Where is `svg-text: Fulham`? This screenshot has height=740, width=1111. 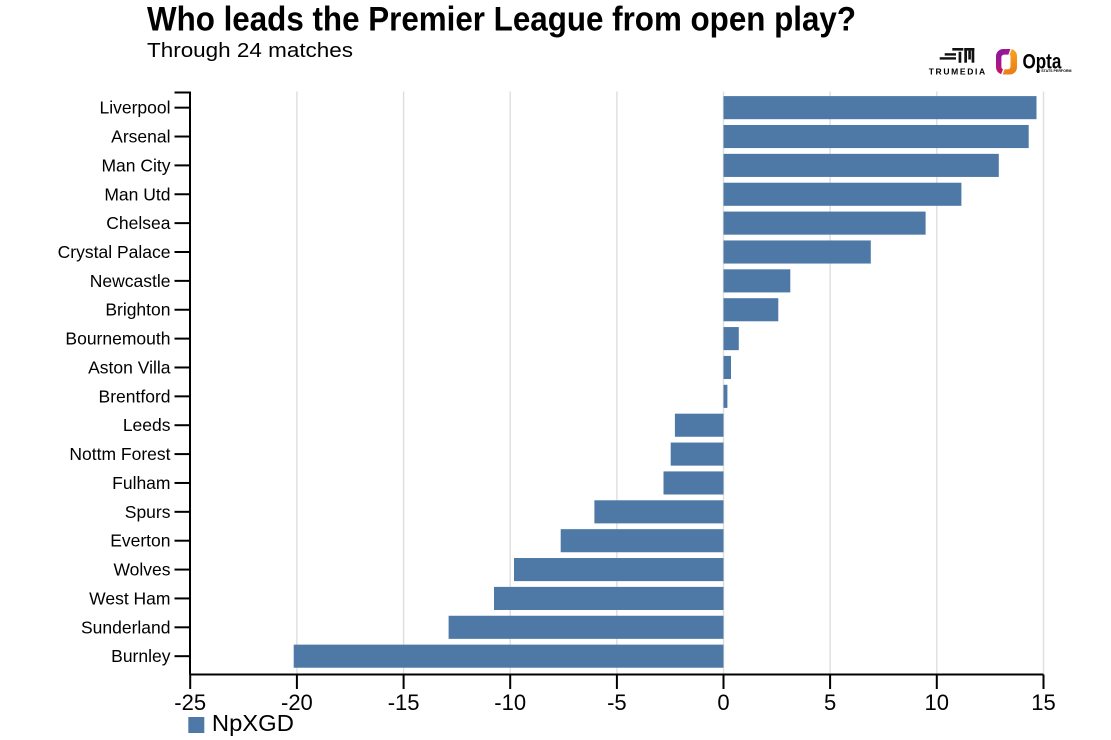 svg-text: Fulham is located at coordinates (141, 483).